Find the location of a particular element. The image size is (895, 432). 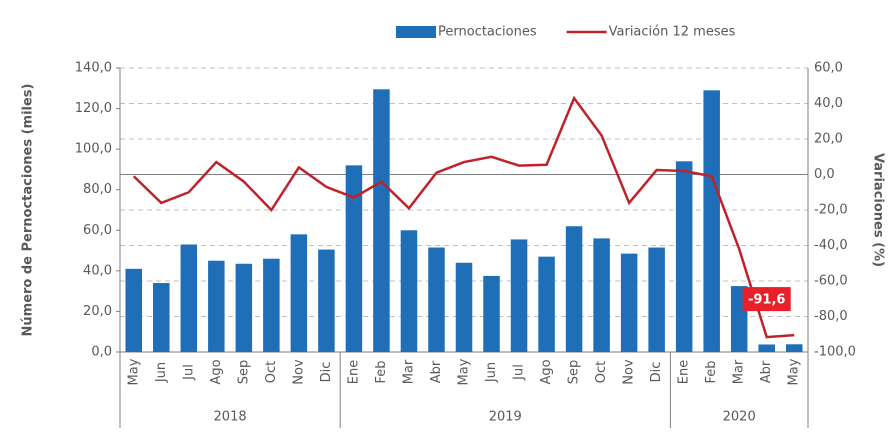

group-label: 2019 is located at coordinates (505, 417).